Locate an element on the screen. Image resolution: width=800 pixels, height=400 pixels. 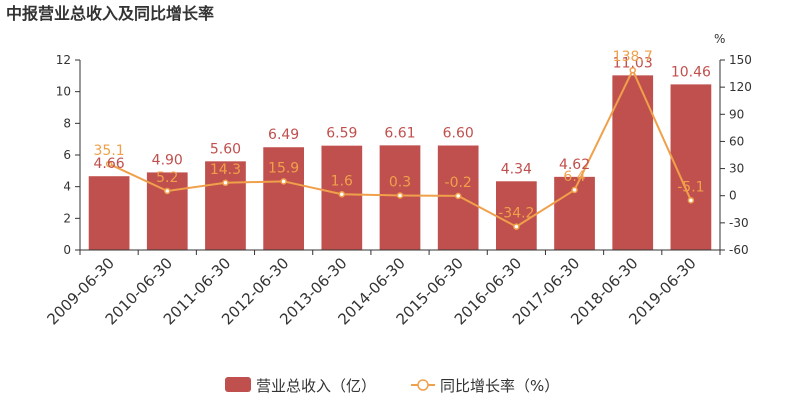
line-value-label: 6.4 is located at coordinates (574, 177).